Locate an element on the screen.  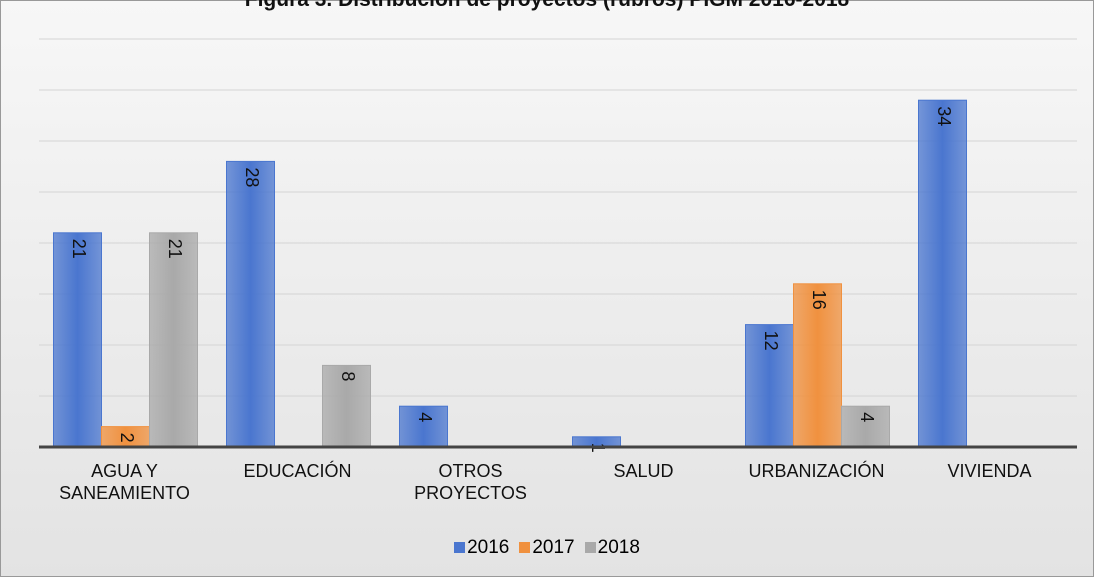
x-tick-label: VIVIENDA is located at coordinates (989, 471).